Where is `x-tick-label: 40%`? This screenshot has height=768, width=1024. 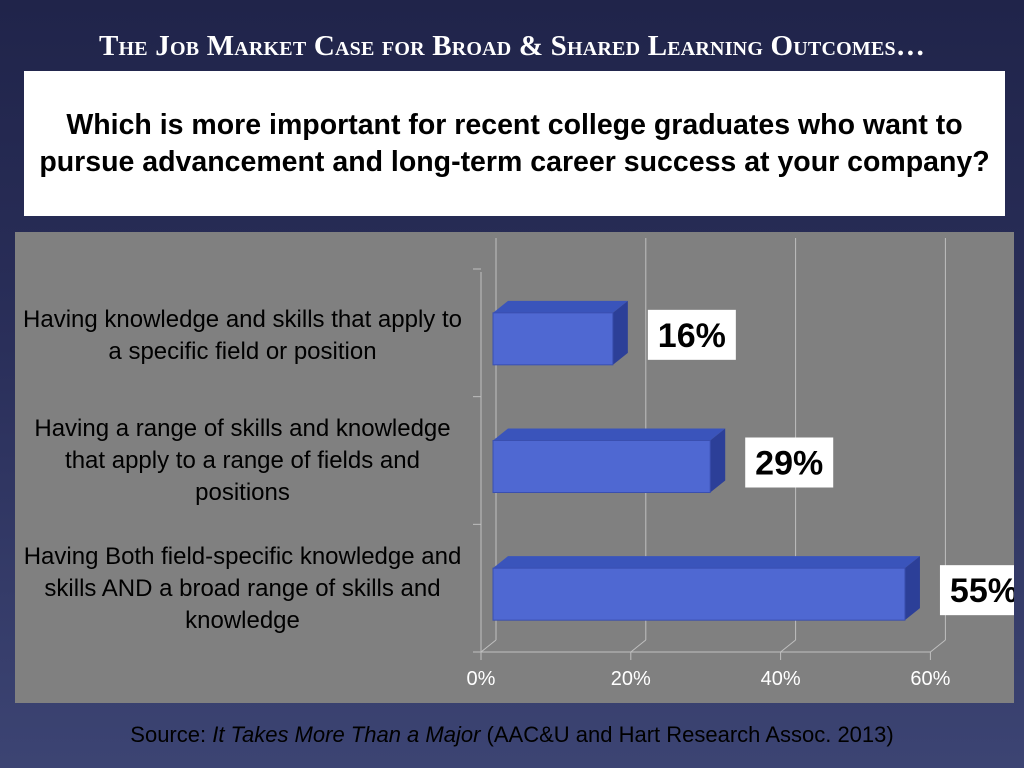 x-tick-label: 40% is located at coordinates (781, 679).